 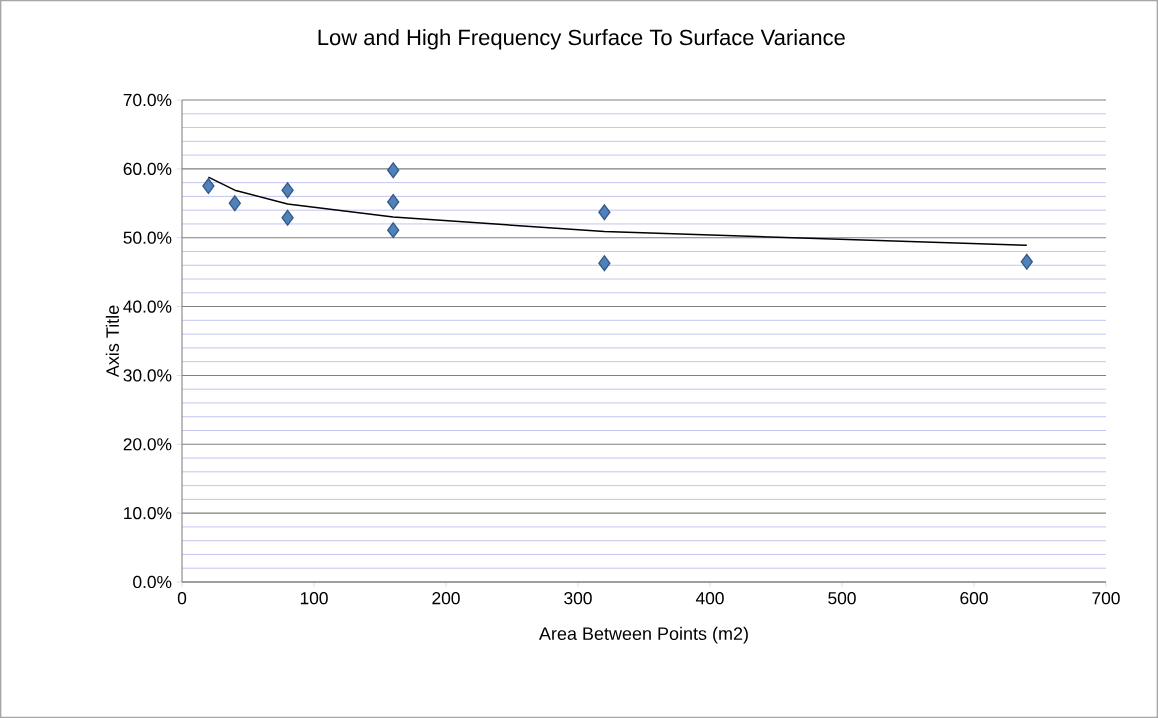 I want to click on y-tick-label: 30.0%, so click(x=147, y=375).